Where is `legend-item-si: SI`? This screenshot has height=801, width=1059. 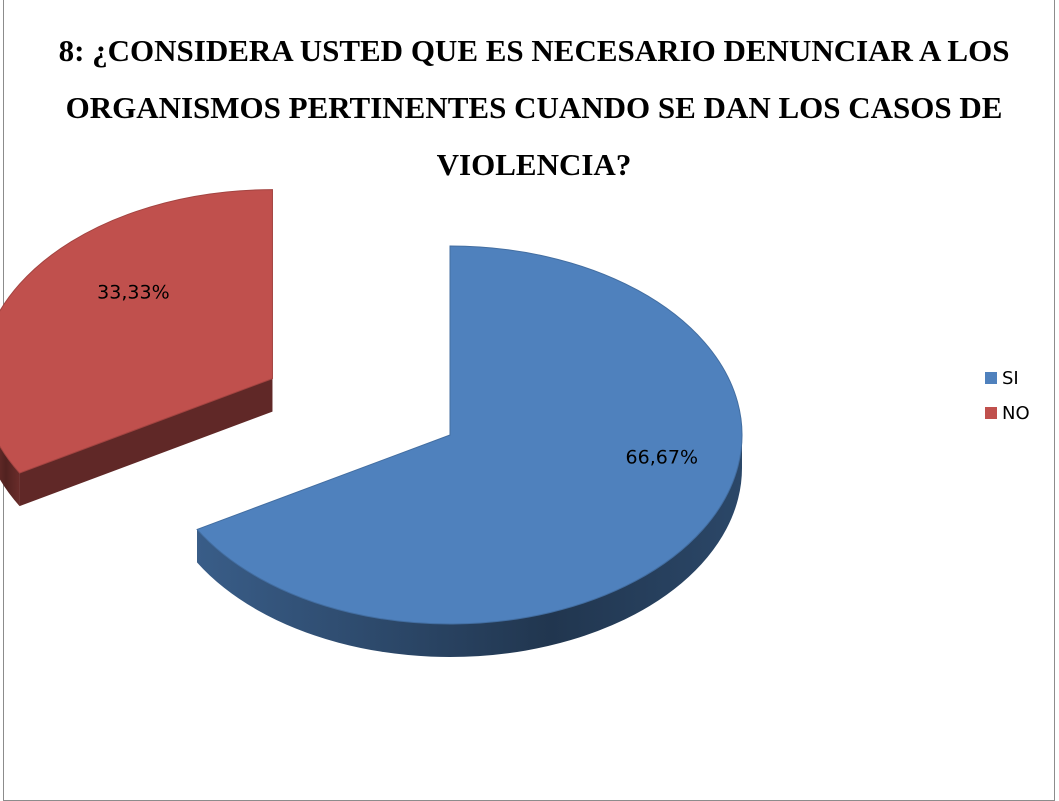
legend-item-si: SI is located at coordinates (1007, 378).